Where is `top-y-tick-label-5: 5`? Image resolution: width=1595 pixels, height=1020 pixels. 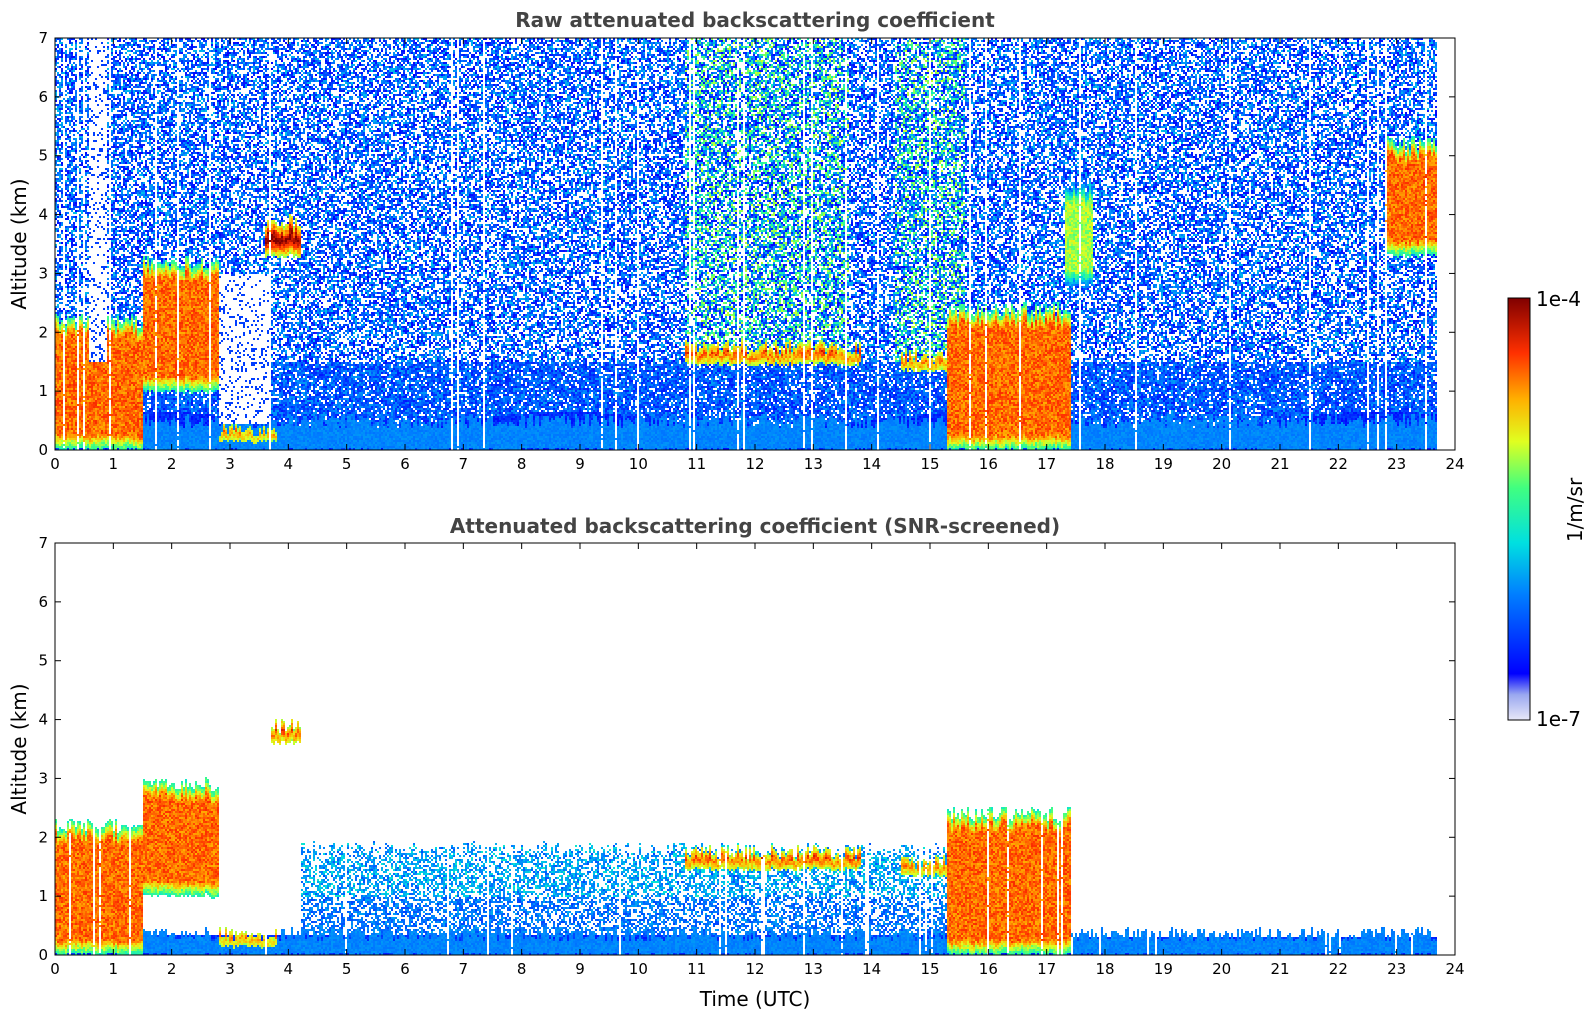
top-y-tick-label-5: 5 is located at coordinates (43, 156).